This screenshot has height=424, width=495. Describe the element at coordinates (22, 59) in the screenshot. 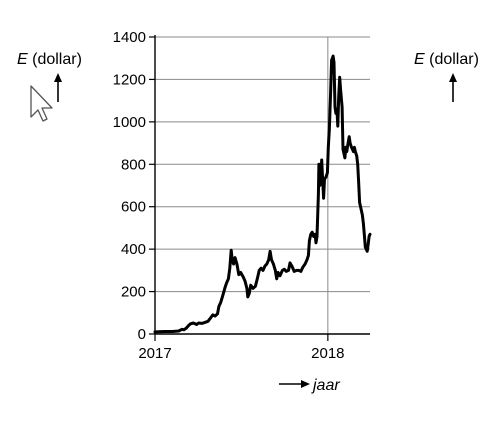

I see `y-axis-label-var: E` at that location.